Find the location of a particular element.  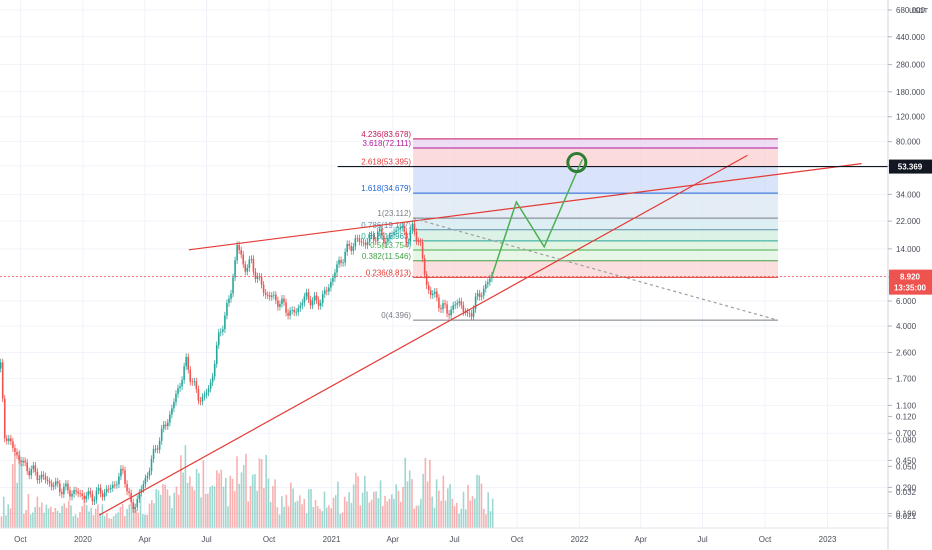

y-tick-label: 2.600 is located at coordinates (906, 352).